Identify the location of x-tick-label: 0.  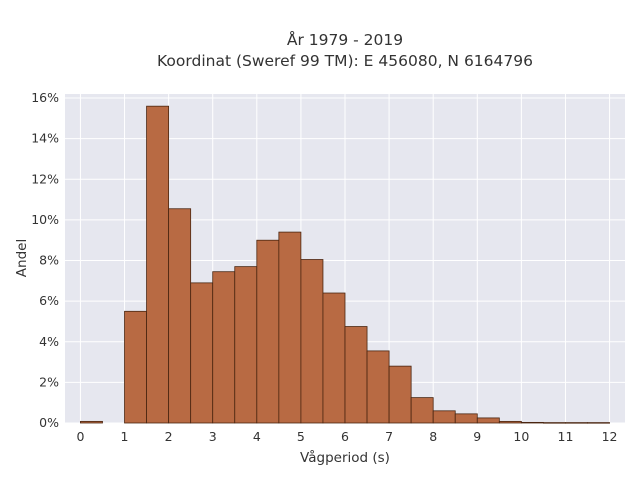
(80, 436).